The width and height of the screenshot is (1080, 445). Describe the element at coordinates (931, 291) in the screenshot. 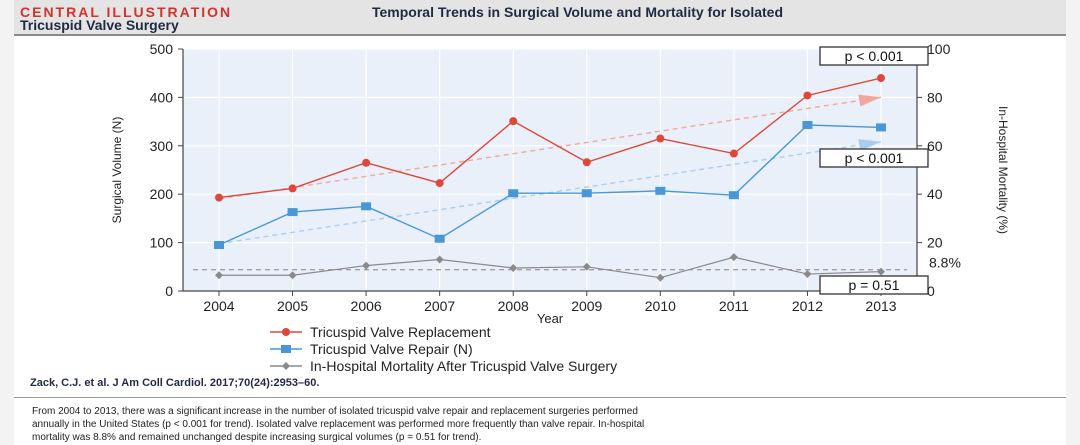

I see `right-tick-label: 0` at that location.